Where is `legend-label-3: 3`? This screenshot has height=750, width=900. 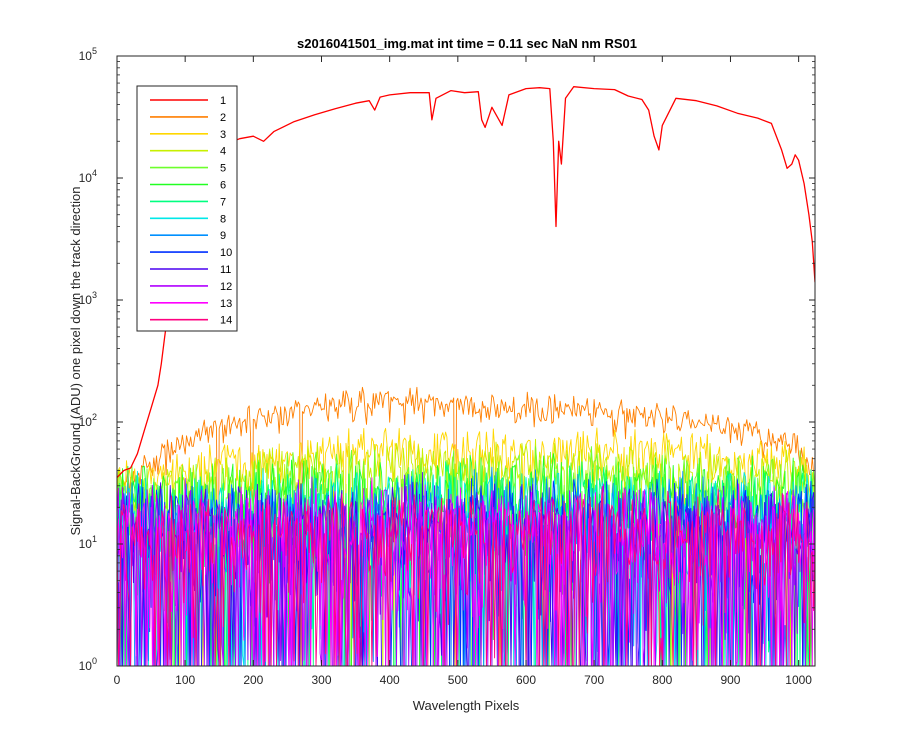 legend-label-3: 3 is located at coordinates (223, 135).